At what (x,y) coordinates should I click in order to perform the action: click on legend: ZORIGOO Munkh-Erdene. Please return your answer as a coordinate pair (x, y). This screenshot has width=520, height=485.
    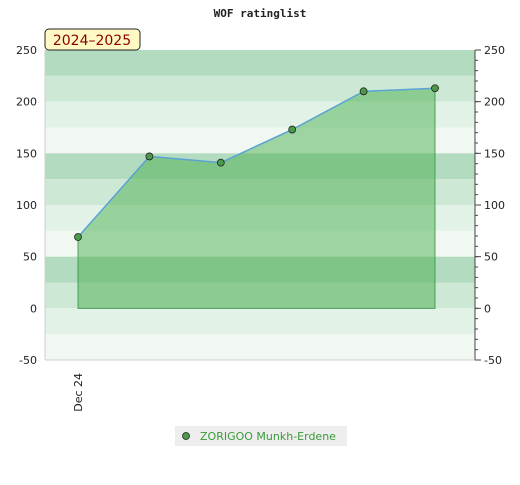
    Looking at the image, I should click on (261, 436).